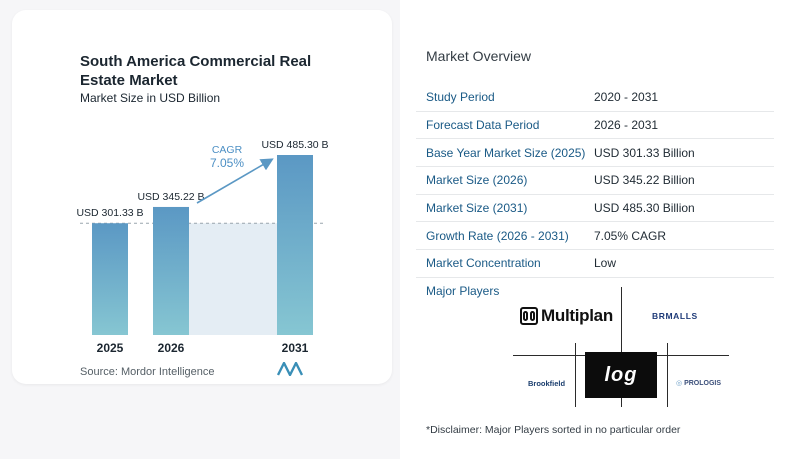 This screenshot has height=459, width=800. What do you see at coordinates (477, 180) in the screenshot?
I see `overview-label: Market Size (2026)` at bounding box center [477, 180].